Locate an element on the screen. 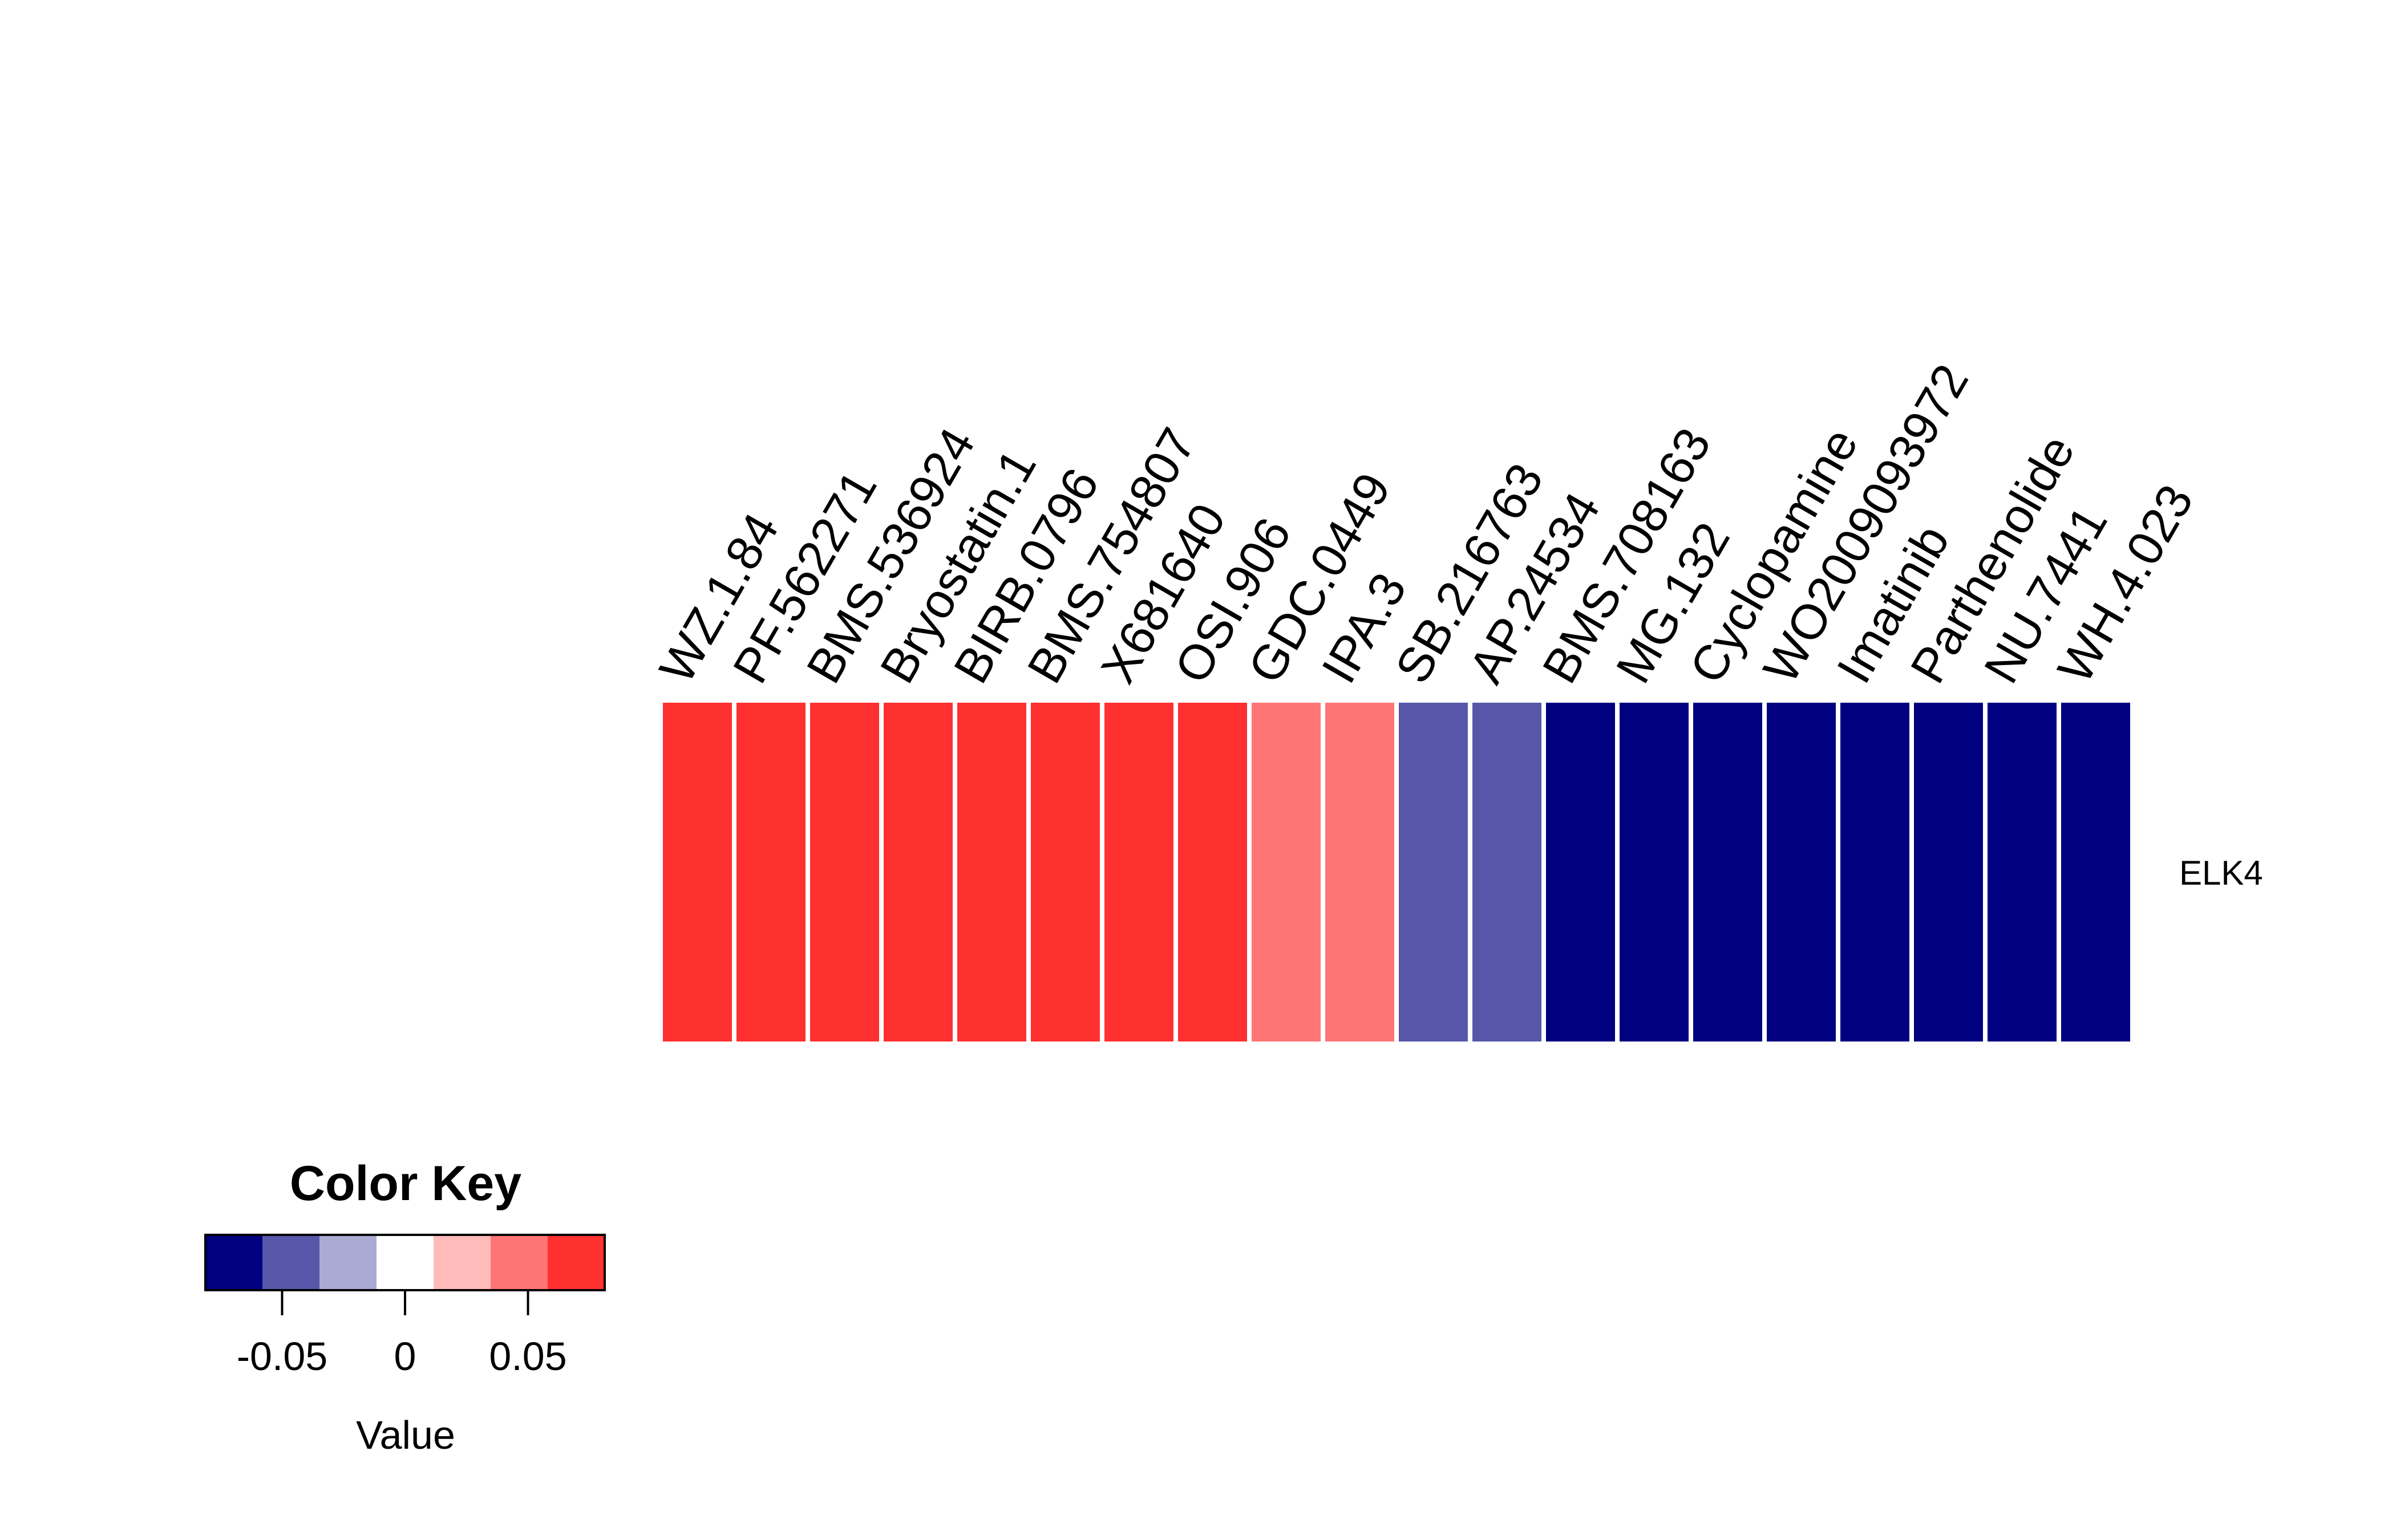 The height and width of the screenshot is (1540, 2396). color-key-tick-label: -0.05 is located at coordinates (282, 1357).